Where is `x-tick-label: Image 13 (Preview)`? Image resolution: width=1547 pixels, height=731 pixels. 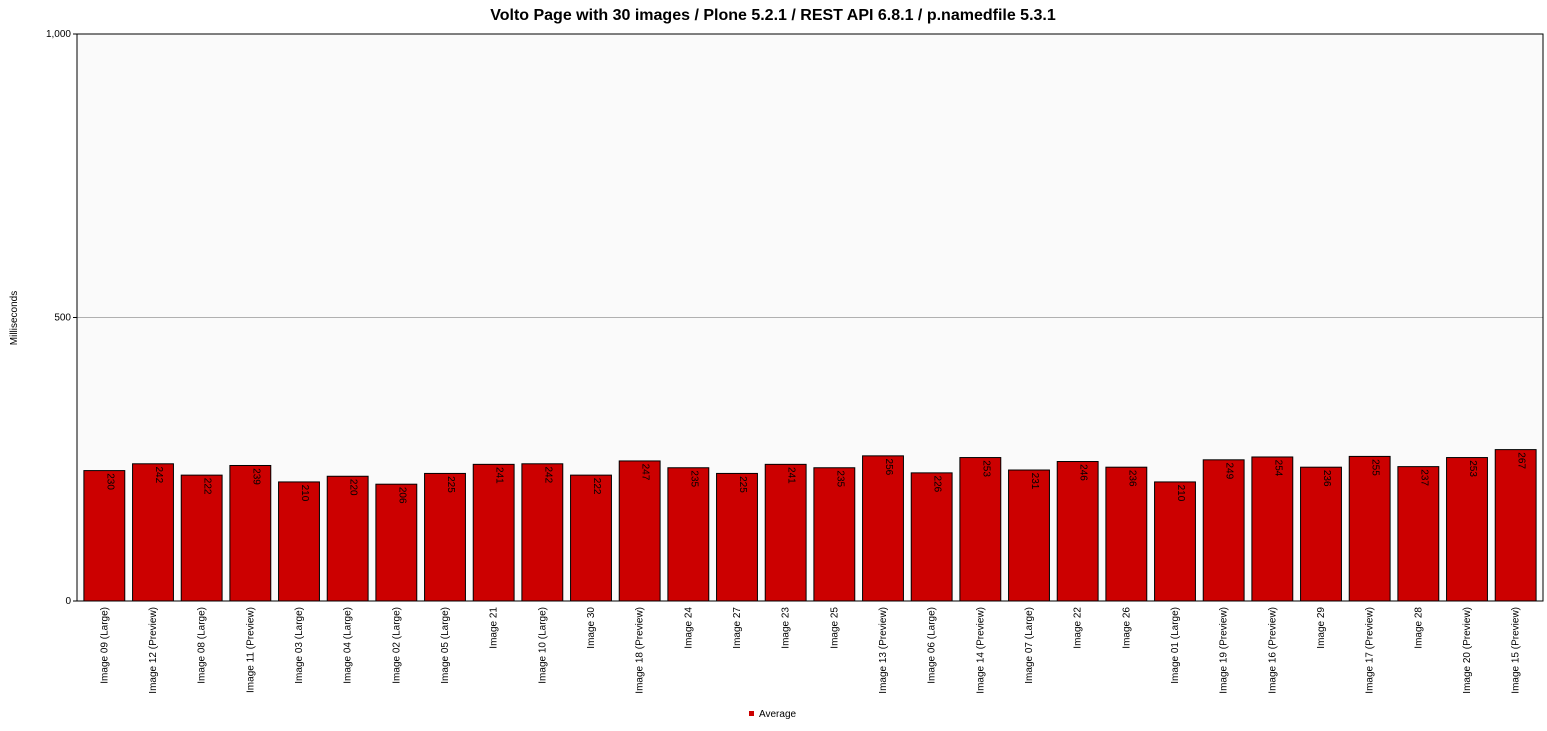
x-tick-label: Image 13 (Preview) is located at coordinates (883, 650).